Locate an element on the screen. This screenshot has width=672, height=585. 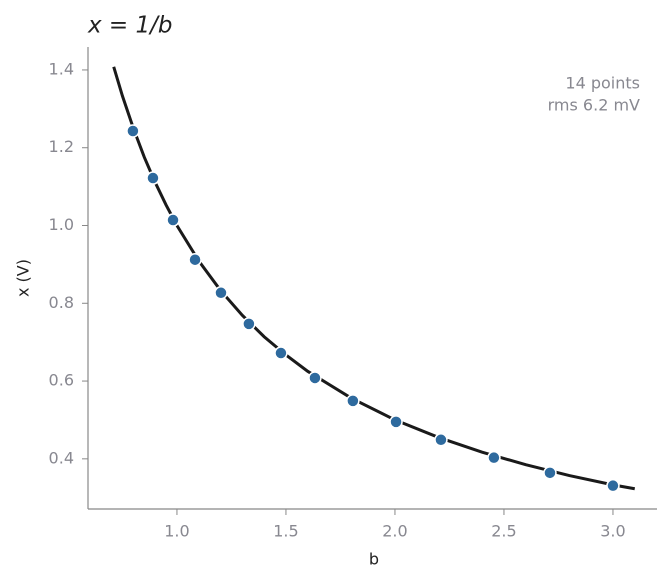
x-tick-label: 2.0 is located at coordinates (394, 531).